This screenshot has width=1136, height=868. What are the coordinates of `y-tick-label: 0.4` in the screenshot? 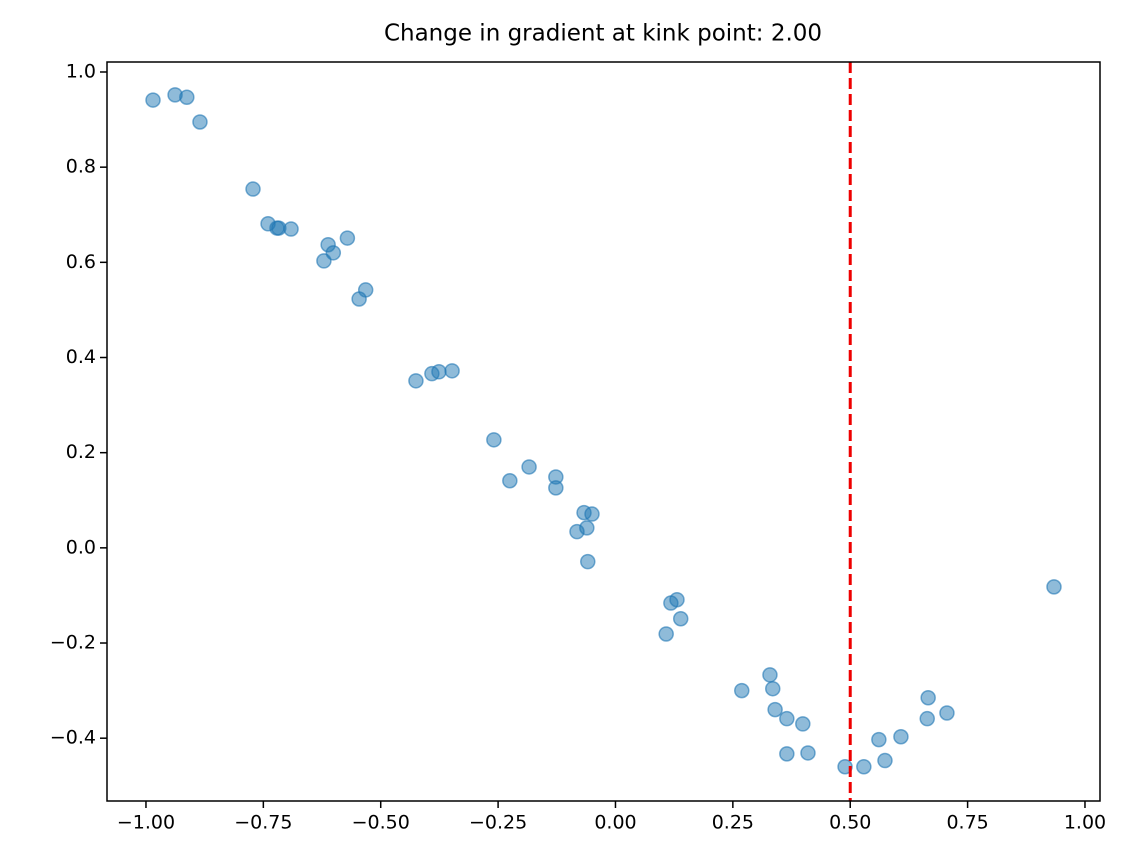 It's located at (81, 357).